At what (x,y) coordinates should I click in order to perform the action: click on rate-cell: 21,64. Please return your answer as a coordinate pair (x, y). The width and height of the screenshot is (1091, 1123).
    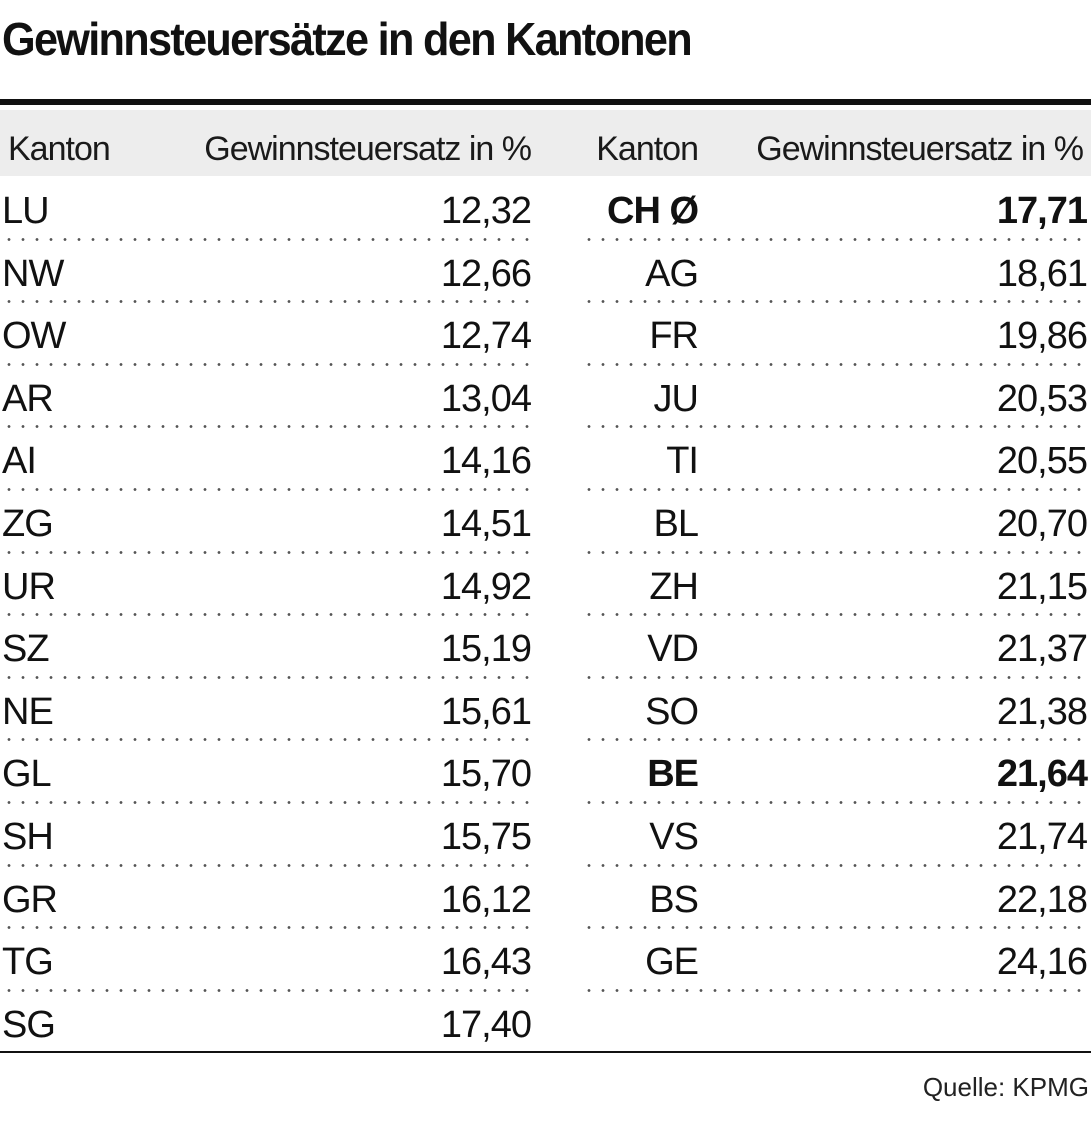
    Looking at the image, I should click on (1042, 774).